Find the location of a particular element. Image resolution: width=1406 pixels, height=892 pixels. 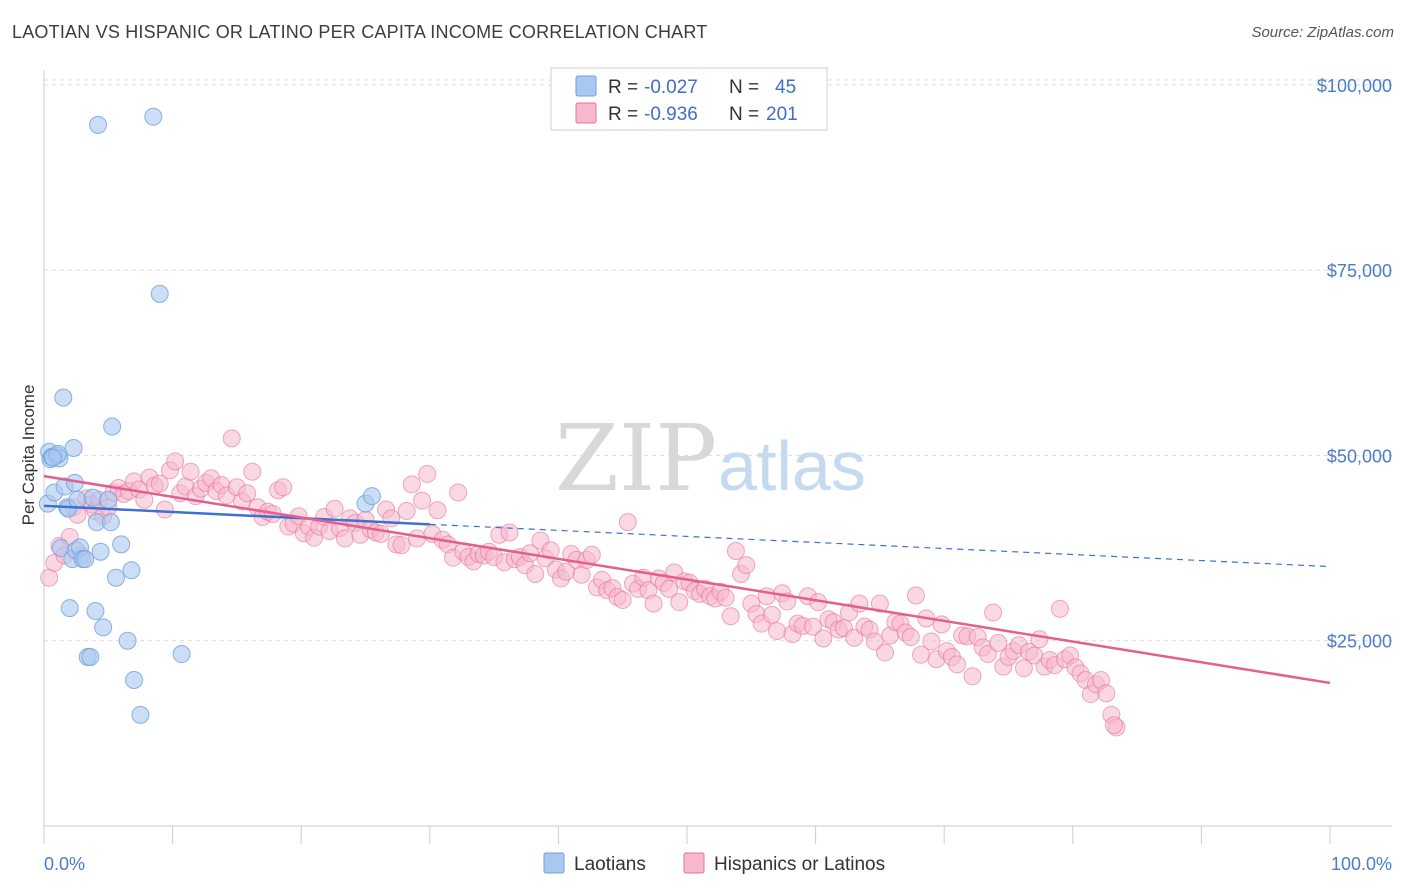

legend-bottom-swatch-hispanic is located at coordinates (694, 863).